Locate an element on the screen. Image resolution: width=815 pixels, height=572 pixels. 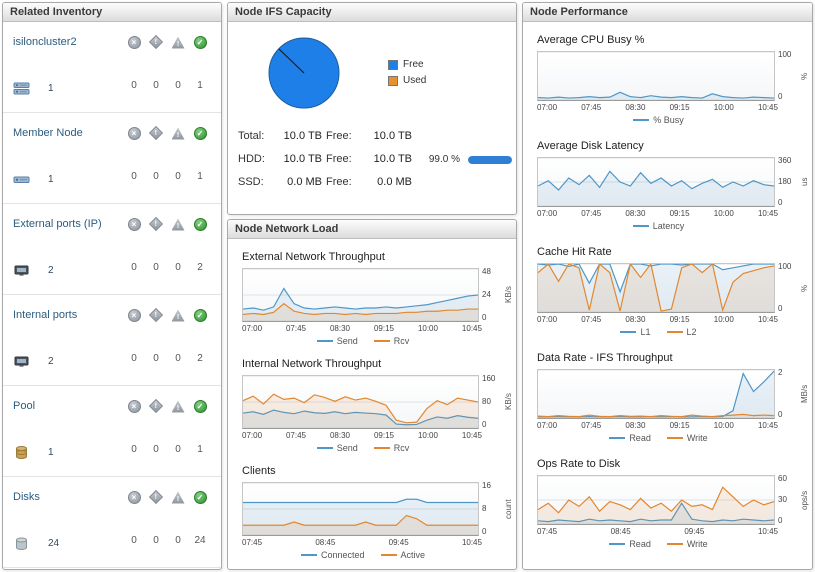
y-axis-unit: us is located at coordinates (804, 182).